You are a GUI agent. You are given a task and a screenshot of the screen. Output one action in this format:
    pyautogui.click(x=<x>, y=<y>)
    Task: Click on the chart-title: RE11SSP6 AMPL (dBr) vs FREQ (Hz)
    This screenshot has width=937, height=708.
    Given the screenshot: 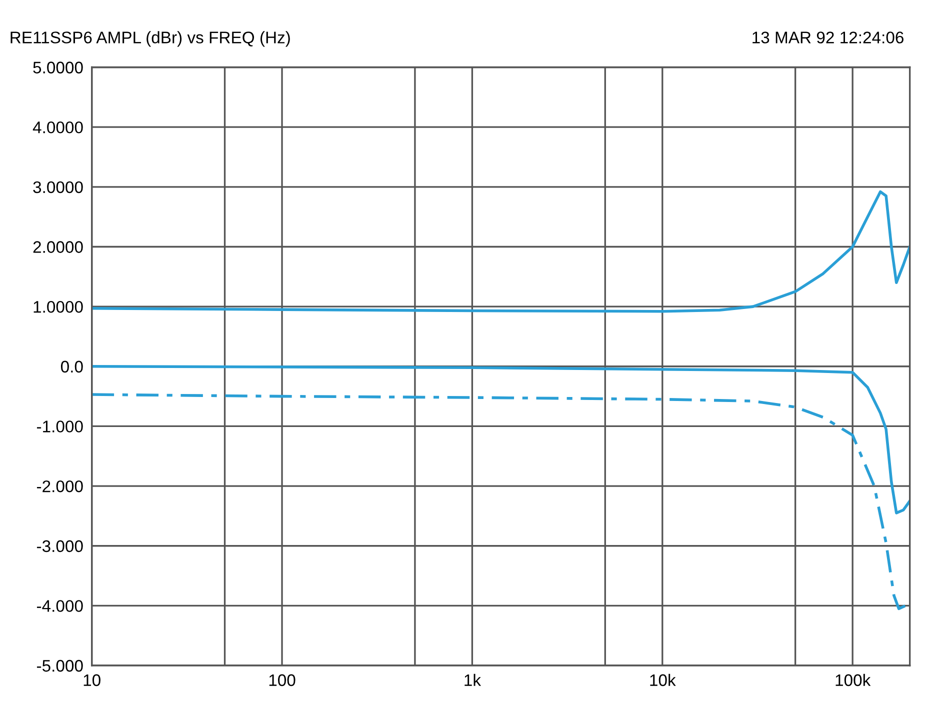 What is the action you would take?
    pyautogui.click(x=150, y=39)
    